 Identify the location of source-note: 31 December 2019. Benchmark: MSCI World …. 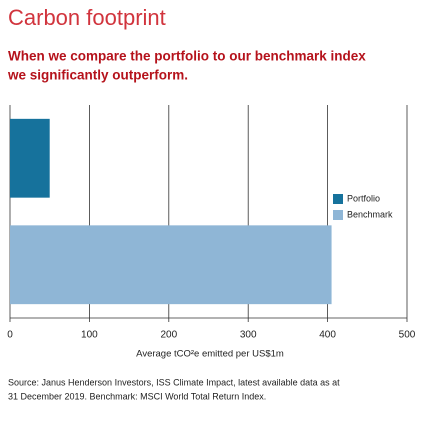
(137, 396).